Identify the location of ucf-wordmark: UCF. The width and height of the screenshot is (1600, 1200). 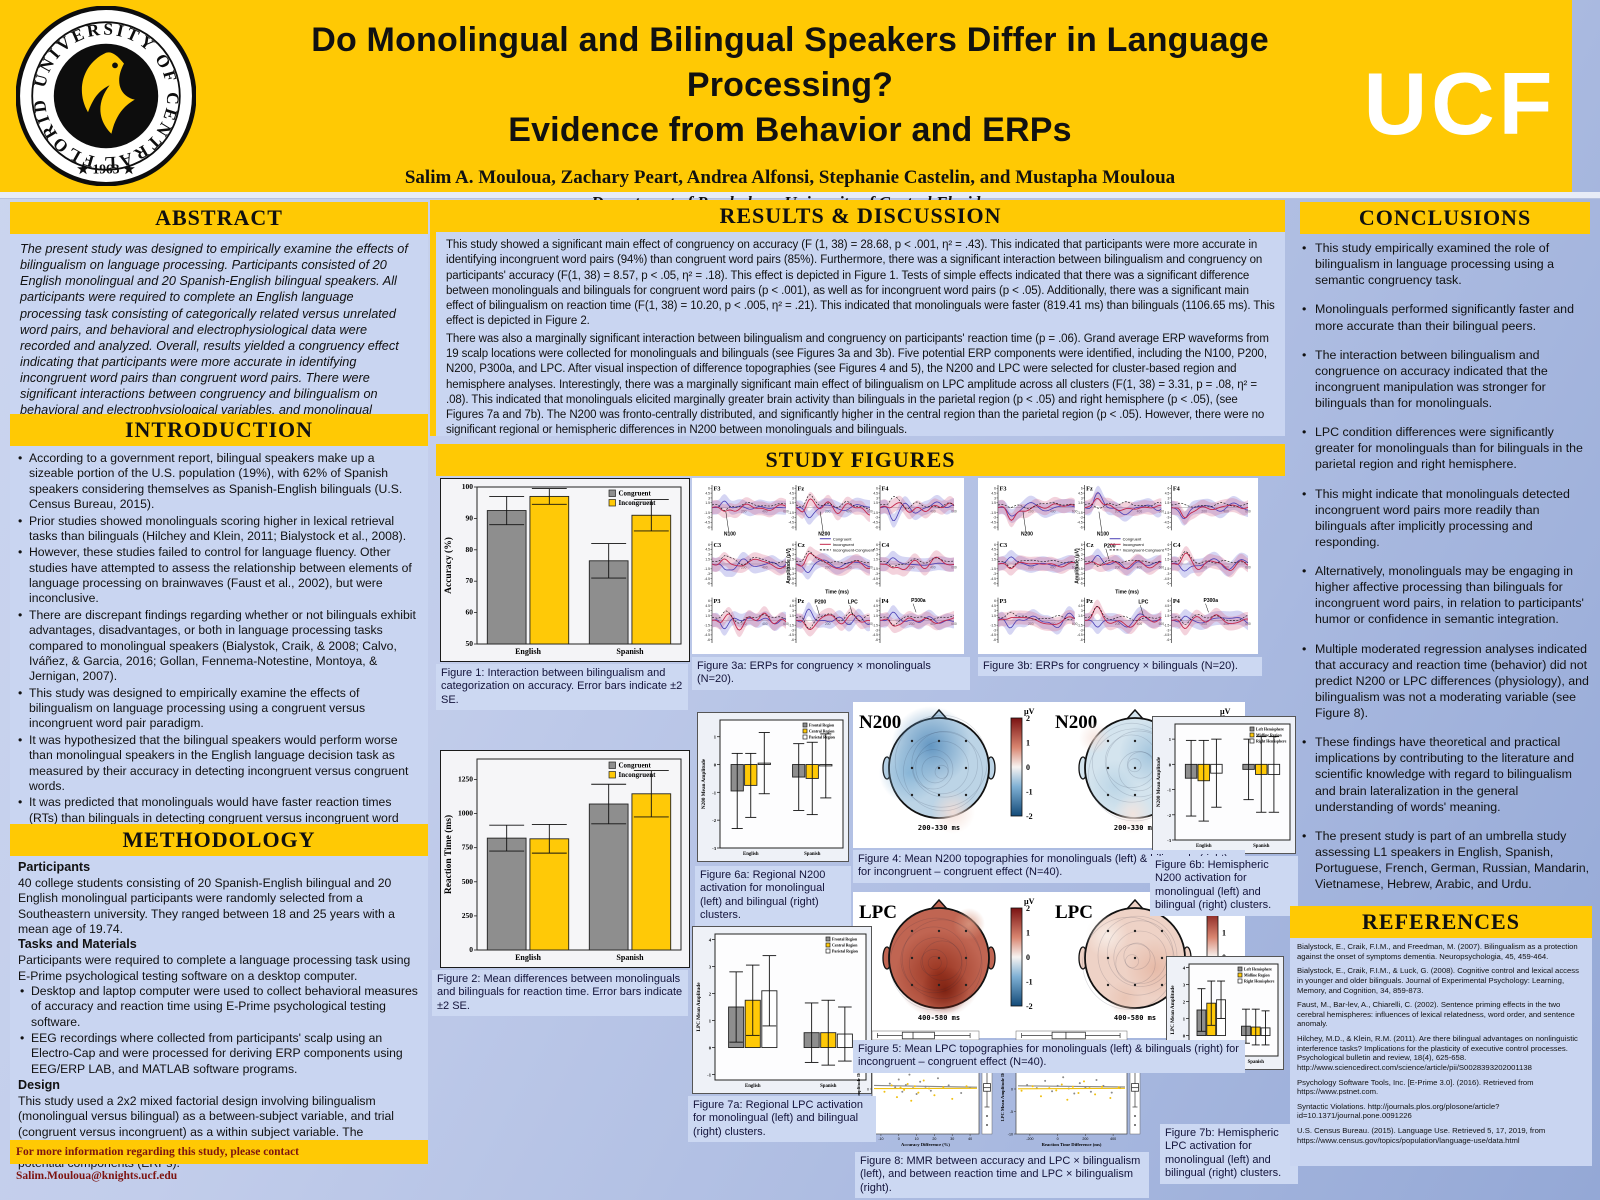
(1460, 103).